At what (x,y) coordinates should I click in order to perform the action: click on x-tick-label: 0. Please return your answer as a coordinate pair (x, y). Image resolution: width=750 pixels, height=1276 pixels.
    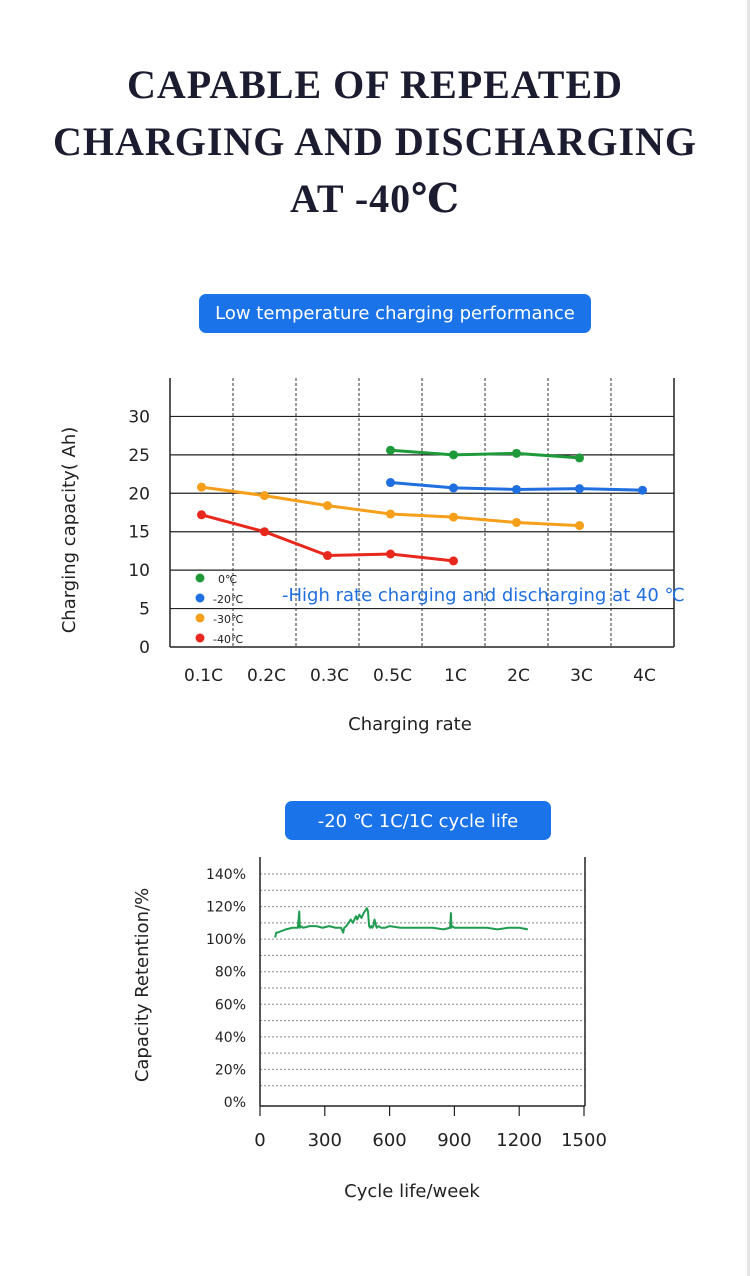
    Looking at the image, I should click on (259, 1140).